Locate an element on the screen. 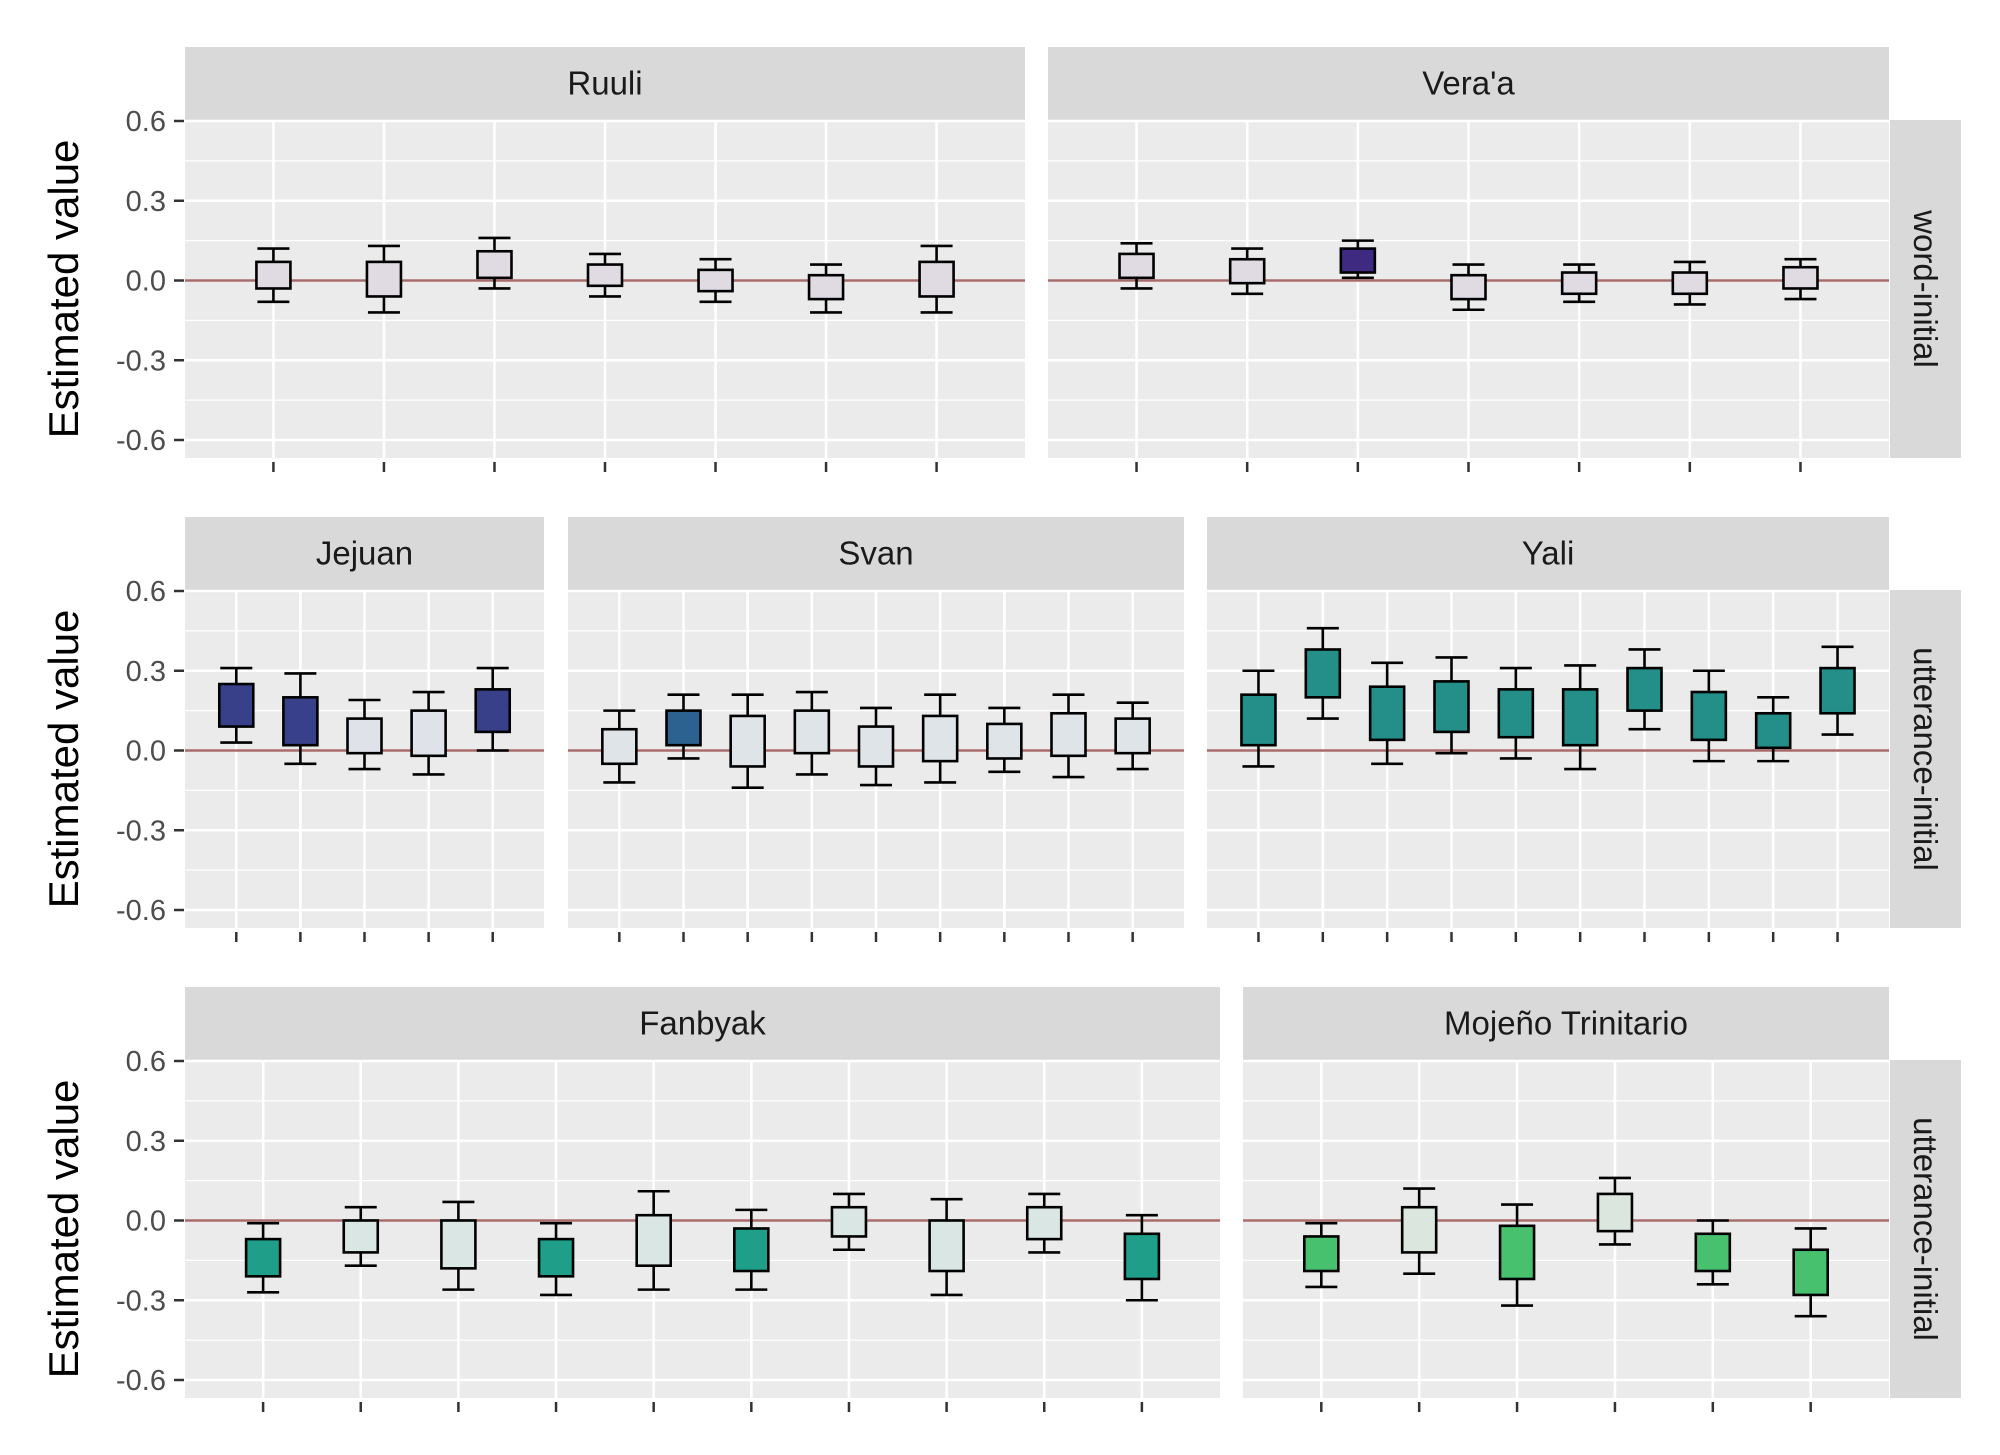 The height and width of the screenshot is (1455, 2000). panel-title: Ruuli is located at coordinates (604, 83).